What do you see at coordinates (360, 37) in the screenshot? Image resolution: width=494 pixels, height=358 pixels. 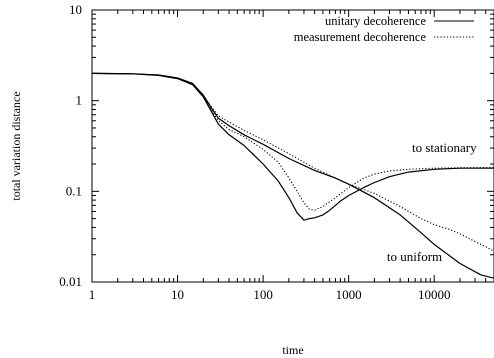 I see `legend-label: measurement decoherence` at bounding box center [360, 37].